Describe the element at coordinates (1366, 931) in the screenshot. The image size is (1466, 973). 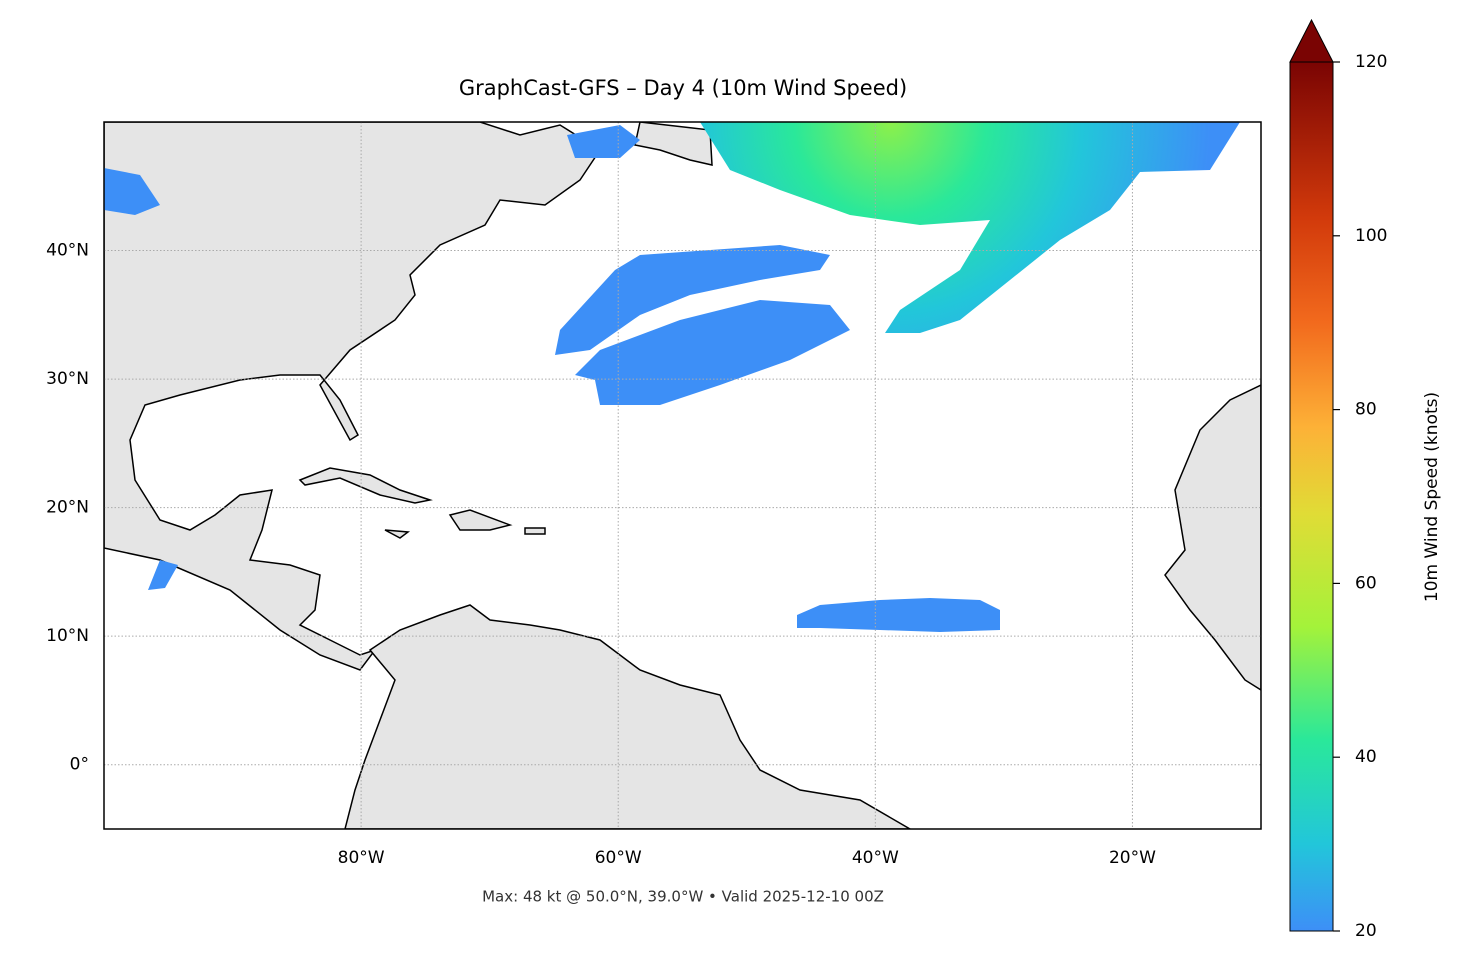
I see `colorbar-tick-label: 20` at that location.